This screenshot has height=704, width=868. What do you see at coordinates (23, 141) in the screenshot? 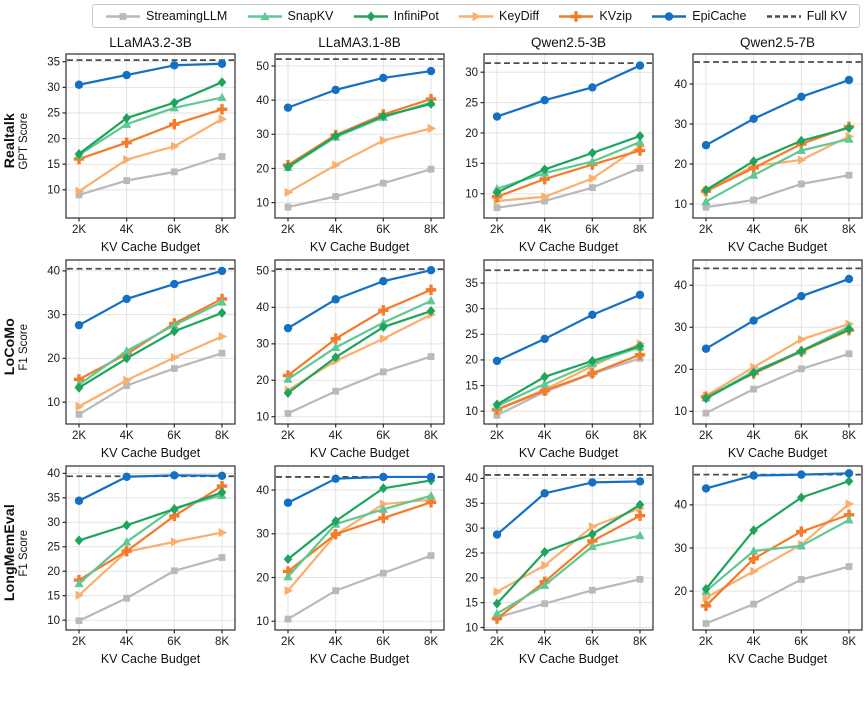
I see `y-axis-label: GPT Score` at bounding box center [23, 141].